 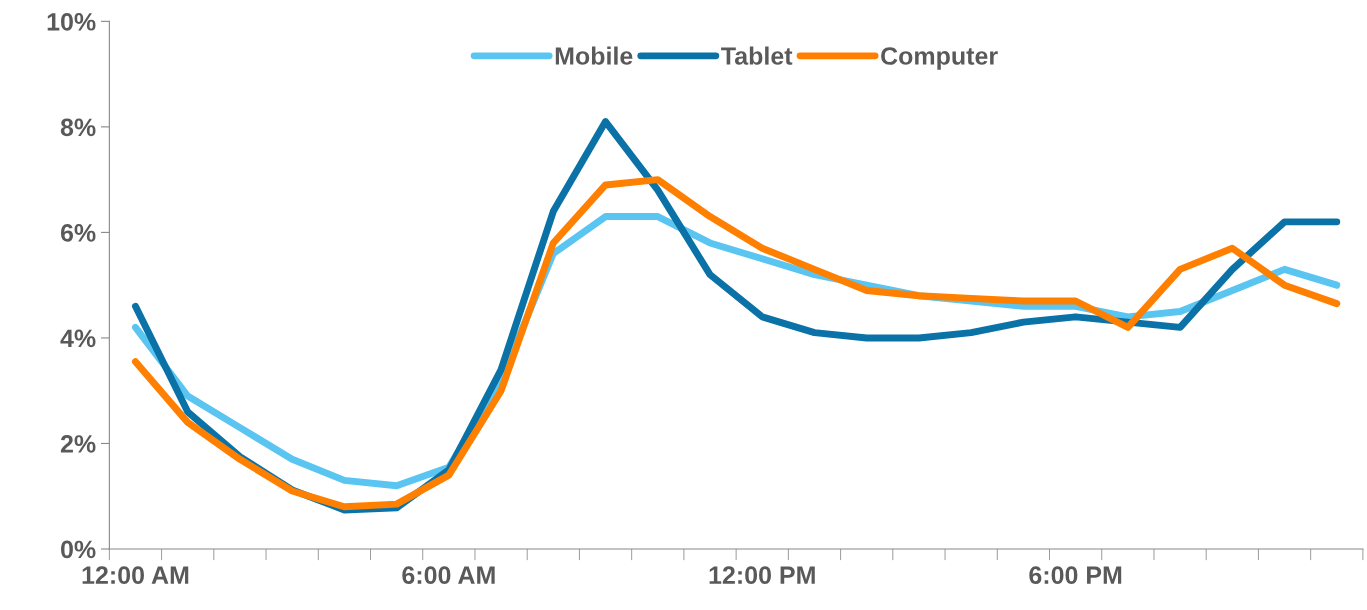 I want to click on y-tick-label: 0%, so click(x=78, y=549).